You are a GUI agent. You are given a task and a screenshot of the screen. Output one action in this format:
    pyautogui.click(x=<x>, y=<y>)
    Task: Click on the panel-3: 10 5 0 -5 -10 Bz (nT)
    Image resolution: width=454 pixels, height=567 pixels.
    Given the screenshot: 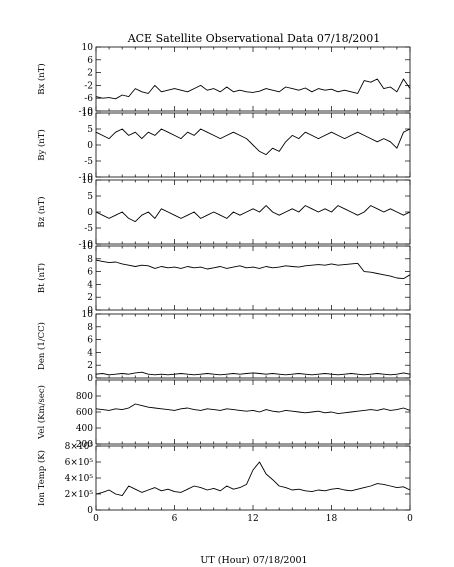 What is the action you would take?
    pyautogui.click(x=223, y=213)
    